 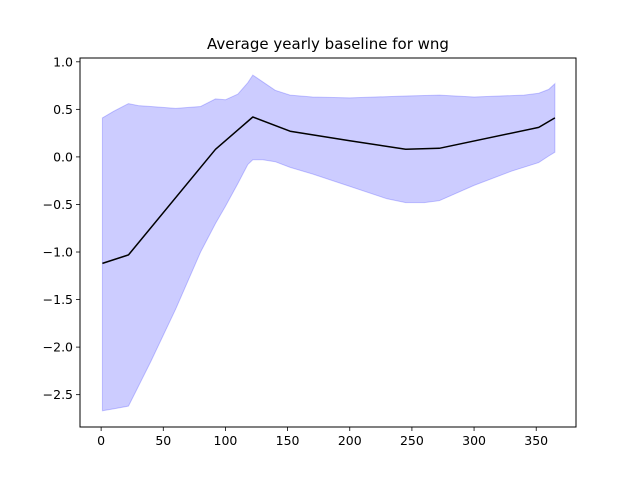 What do you see at coordinates (322, 437) in the screenshot?
I see `x-axis: 0 50 100 150 200 250 300 350` at bounding box center [322, 437].